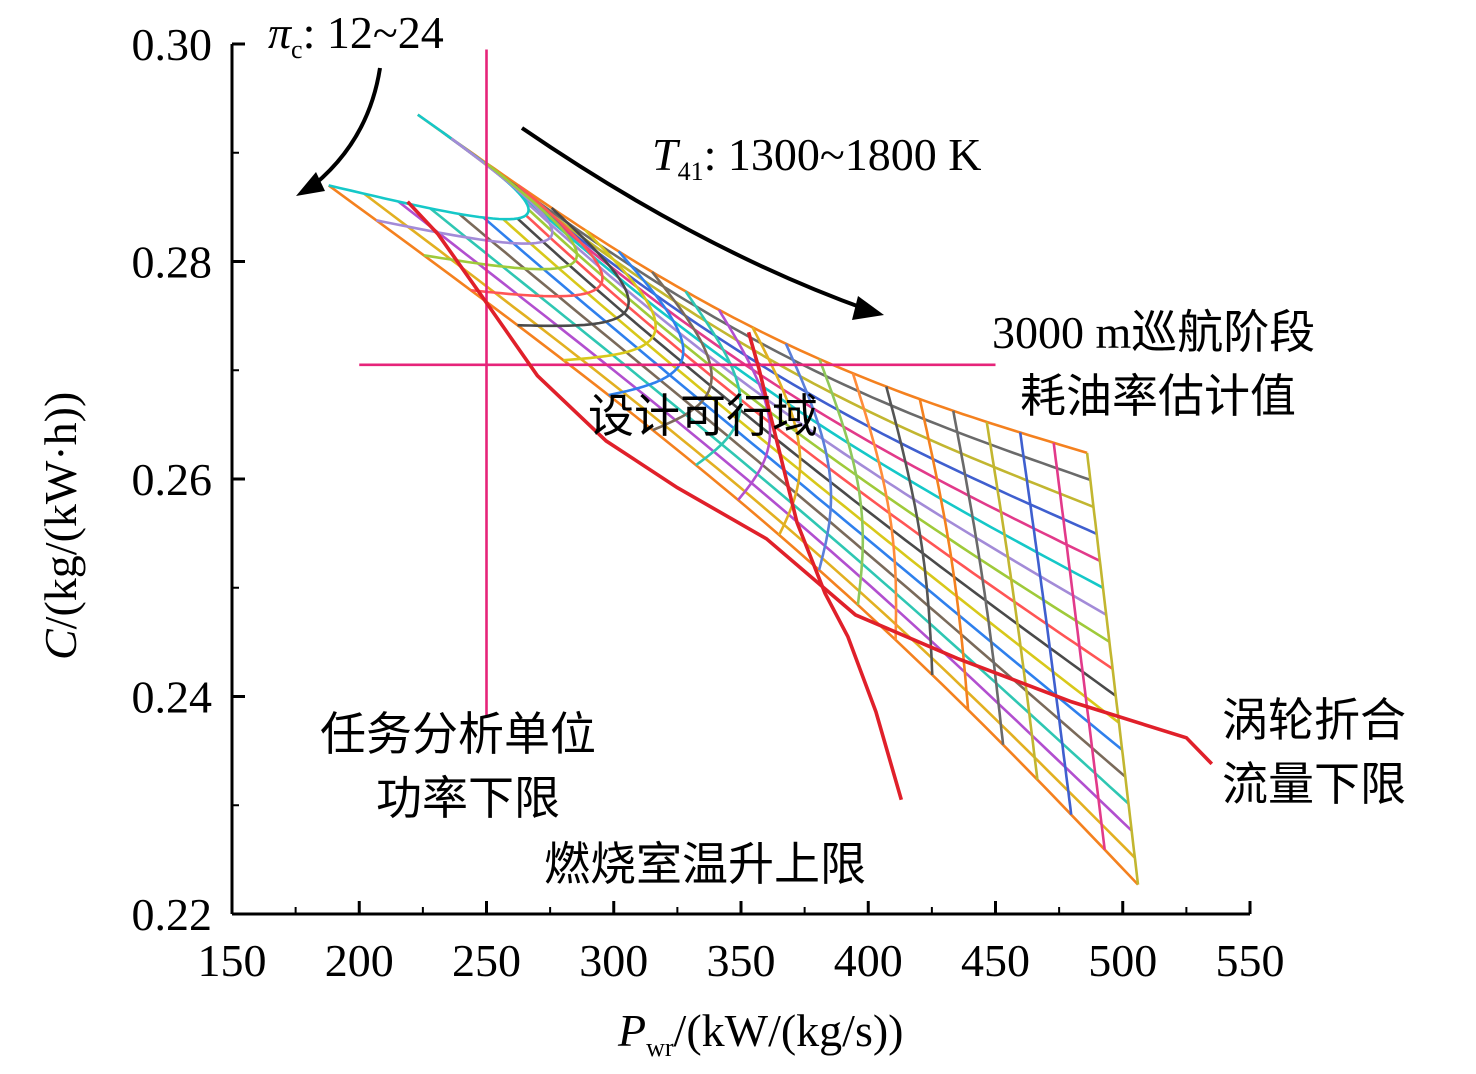  Describe the element at coordinates (172, 914) in the screenshot. I see `y-tick-label: 0.22` at that location.